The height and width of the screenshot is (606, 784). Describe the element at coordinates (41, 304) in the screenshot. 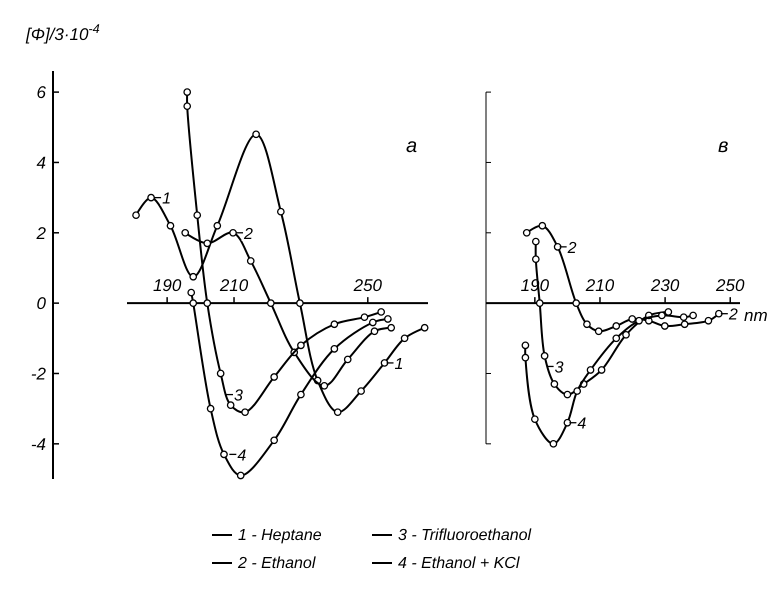

I see `y-tick-label: 0` at that location.